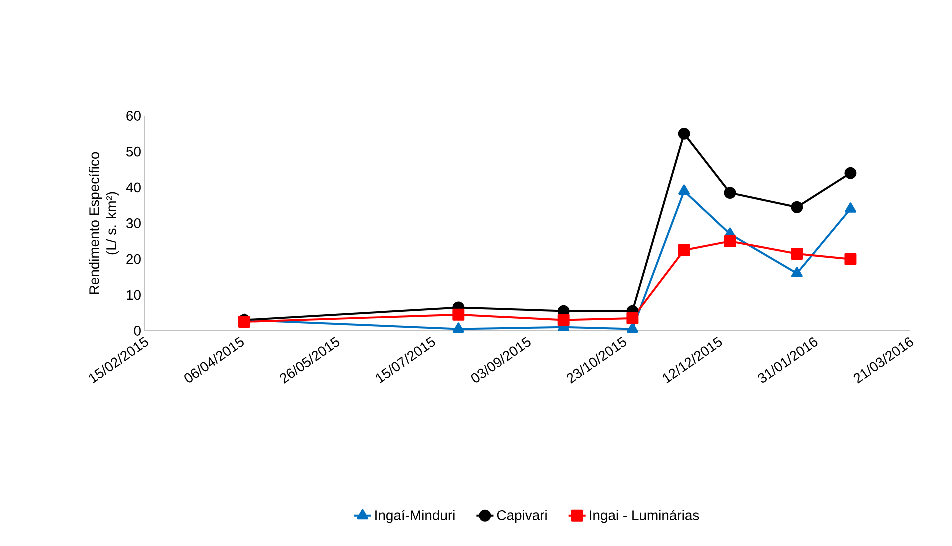  What do you see at coordinates (133, 223) in the screenshot?
I see `y-tick-label: 30` at bounding box center [133, 223].